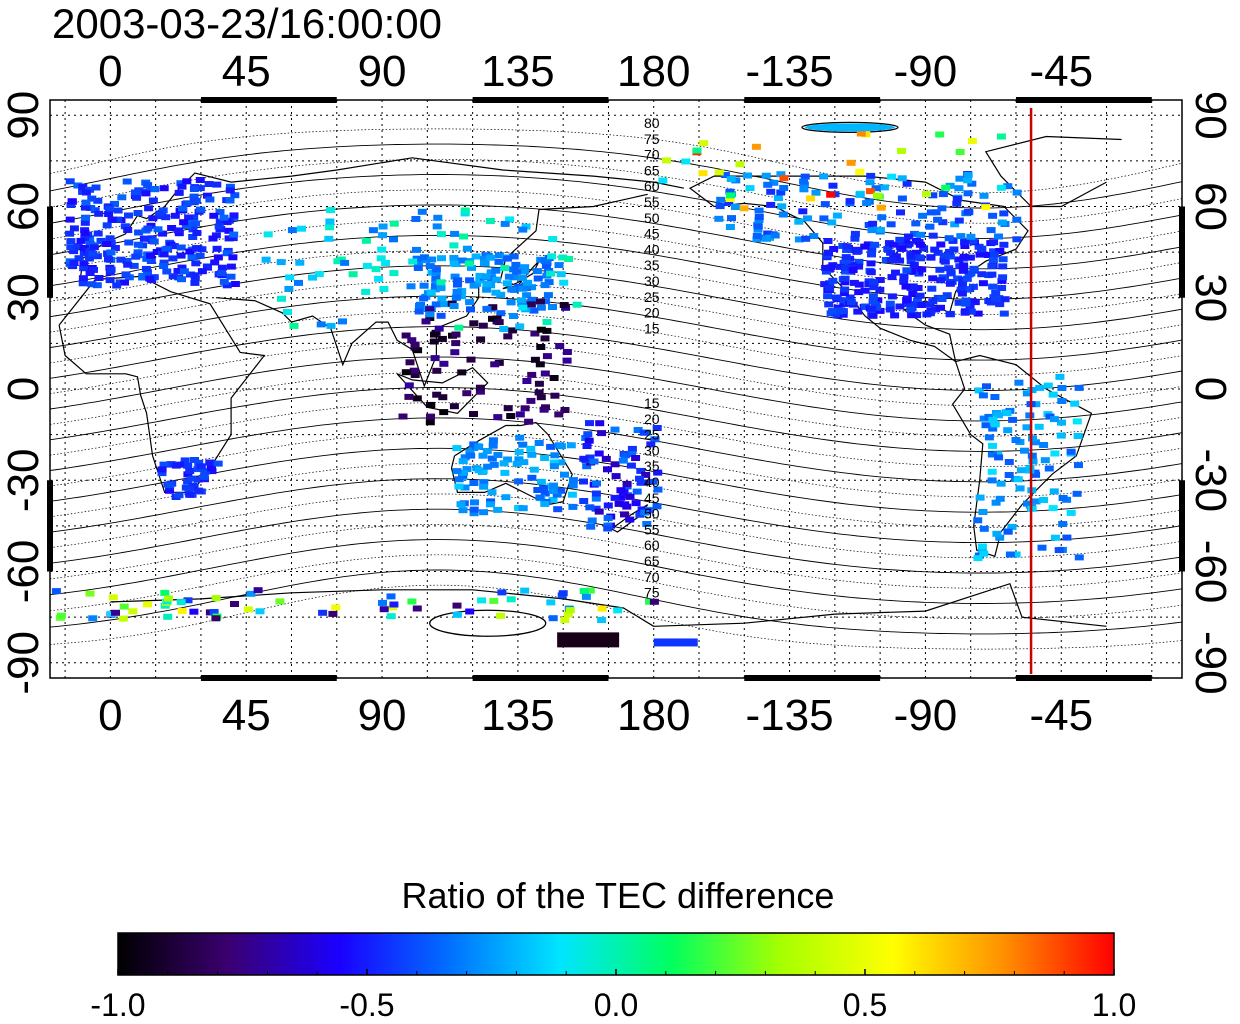  What do you see at coordinates (652, 545) in the screenshot?
I see `contour-label: 60` at bounding box center [652, 545].